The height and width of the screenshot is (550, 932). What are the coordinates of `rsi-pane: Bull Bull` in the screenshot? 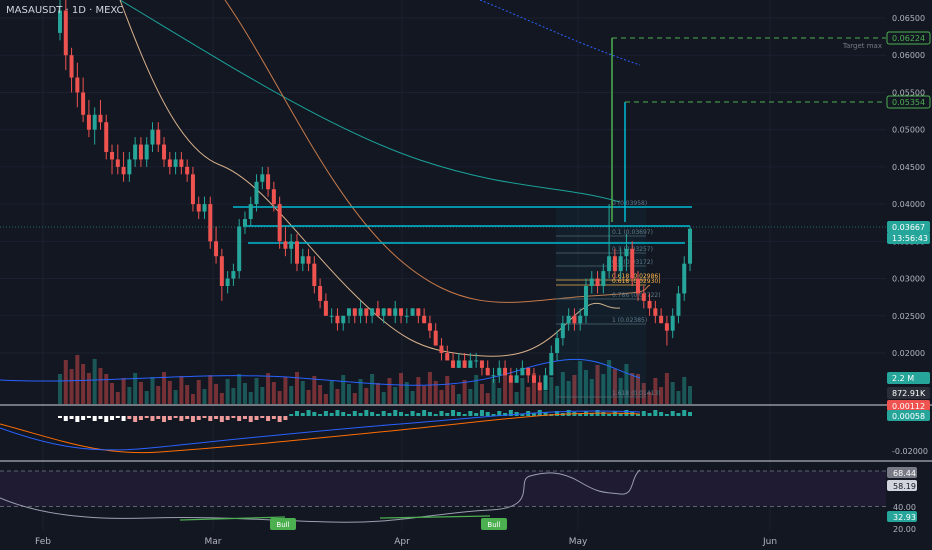 It's located at (443, 499).